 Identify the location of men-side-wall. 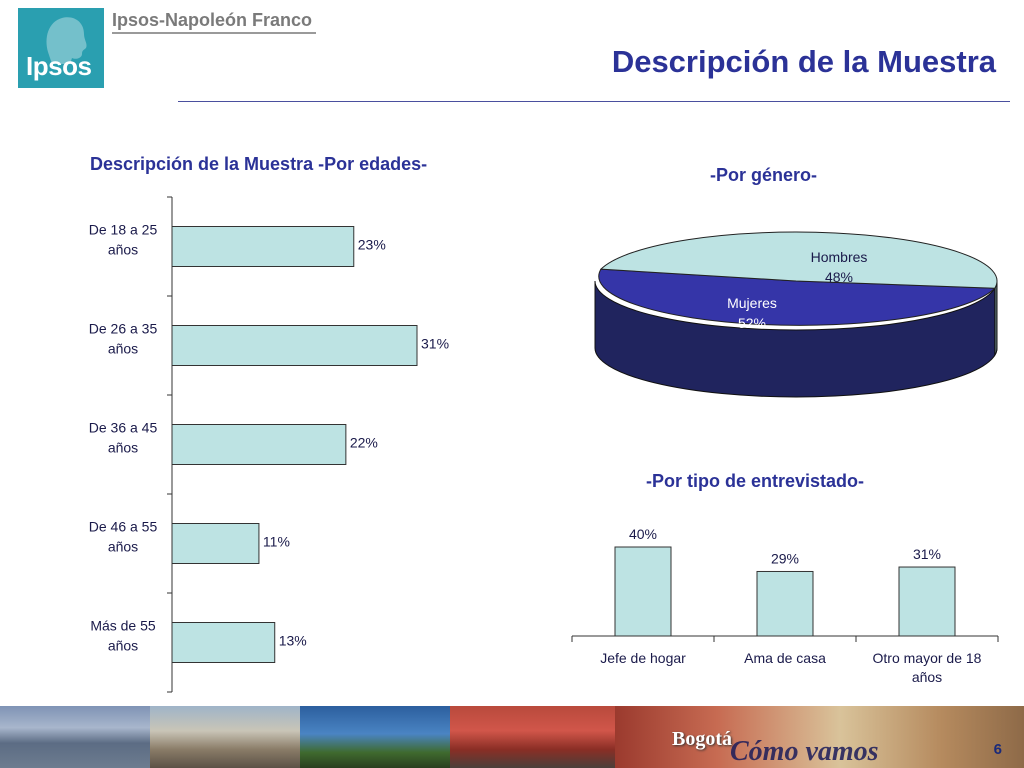
(996, 319).